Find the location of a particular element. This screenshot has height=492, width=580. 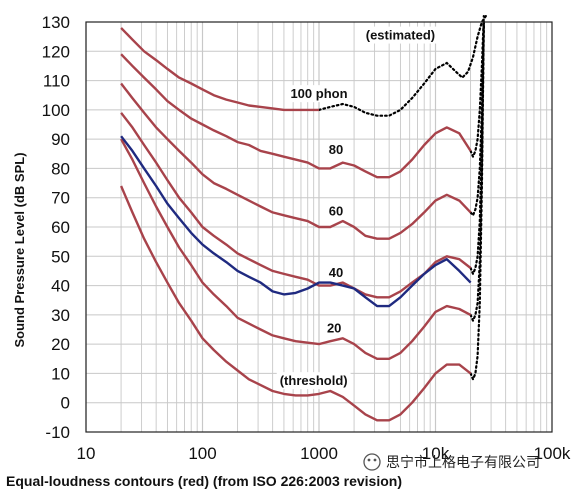

y-tick-labels: -10 0 10 20 30 40 50 60 70 80 90 100 110 120 130 is located at coordinates (56, 227).